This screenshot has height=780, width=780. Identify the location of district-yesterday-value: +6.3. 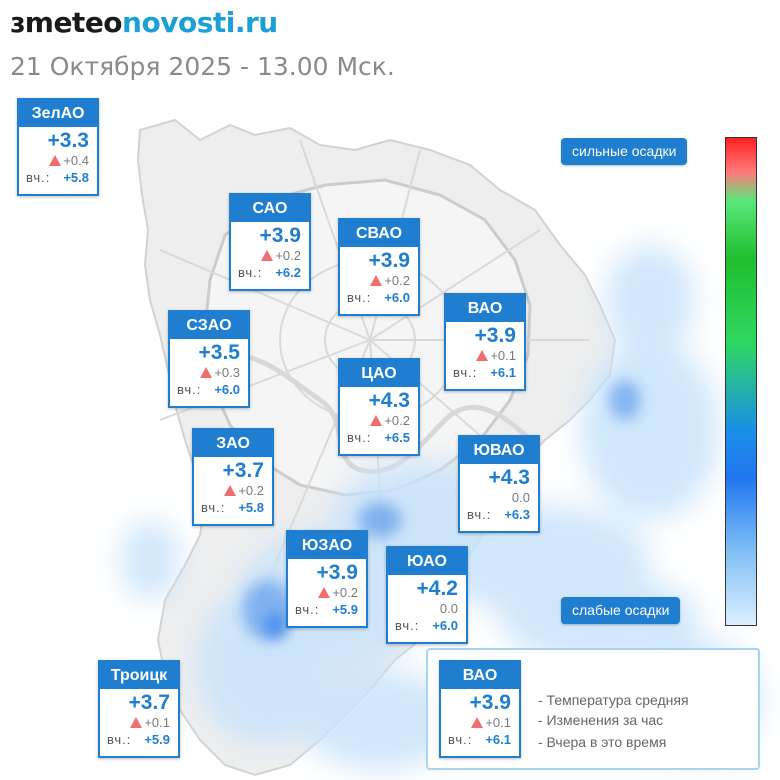
(517, 514).